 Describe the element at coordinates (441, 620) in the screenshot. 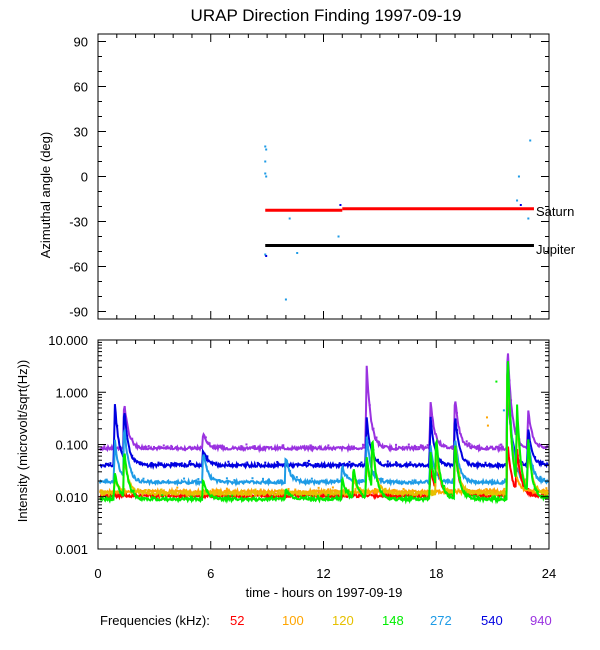

I see `legend-item-272: 272` at that location.